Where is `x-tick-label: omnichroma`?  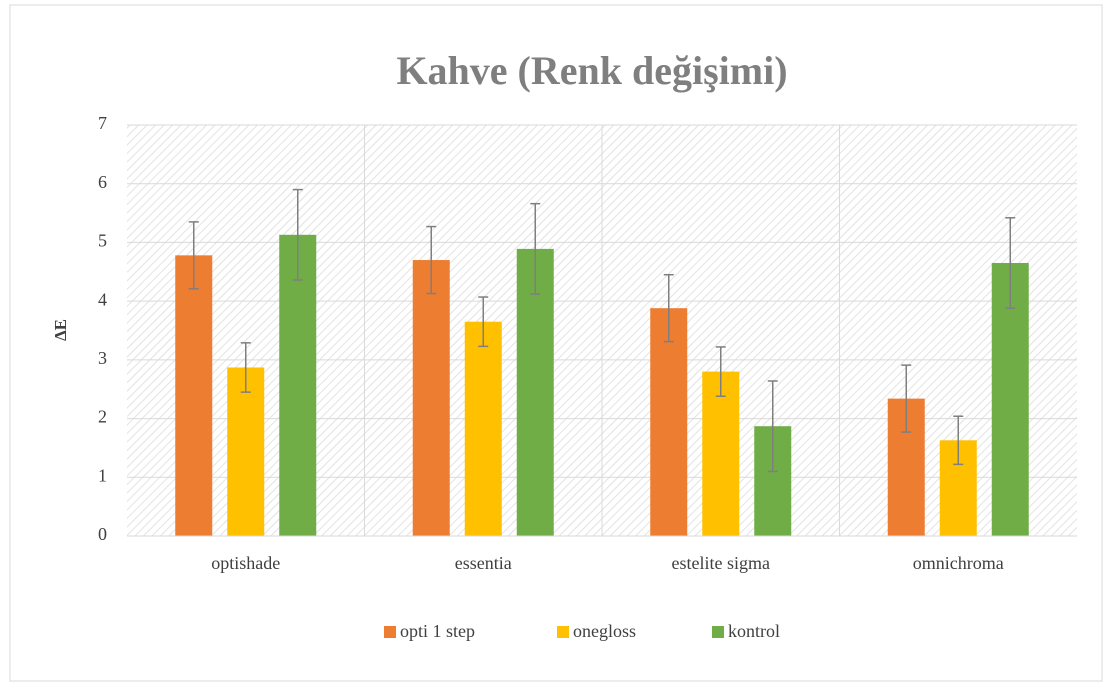
x-tick-label: omnichroma is located at coordinates (958, 563).